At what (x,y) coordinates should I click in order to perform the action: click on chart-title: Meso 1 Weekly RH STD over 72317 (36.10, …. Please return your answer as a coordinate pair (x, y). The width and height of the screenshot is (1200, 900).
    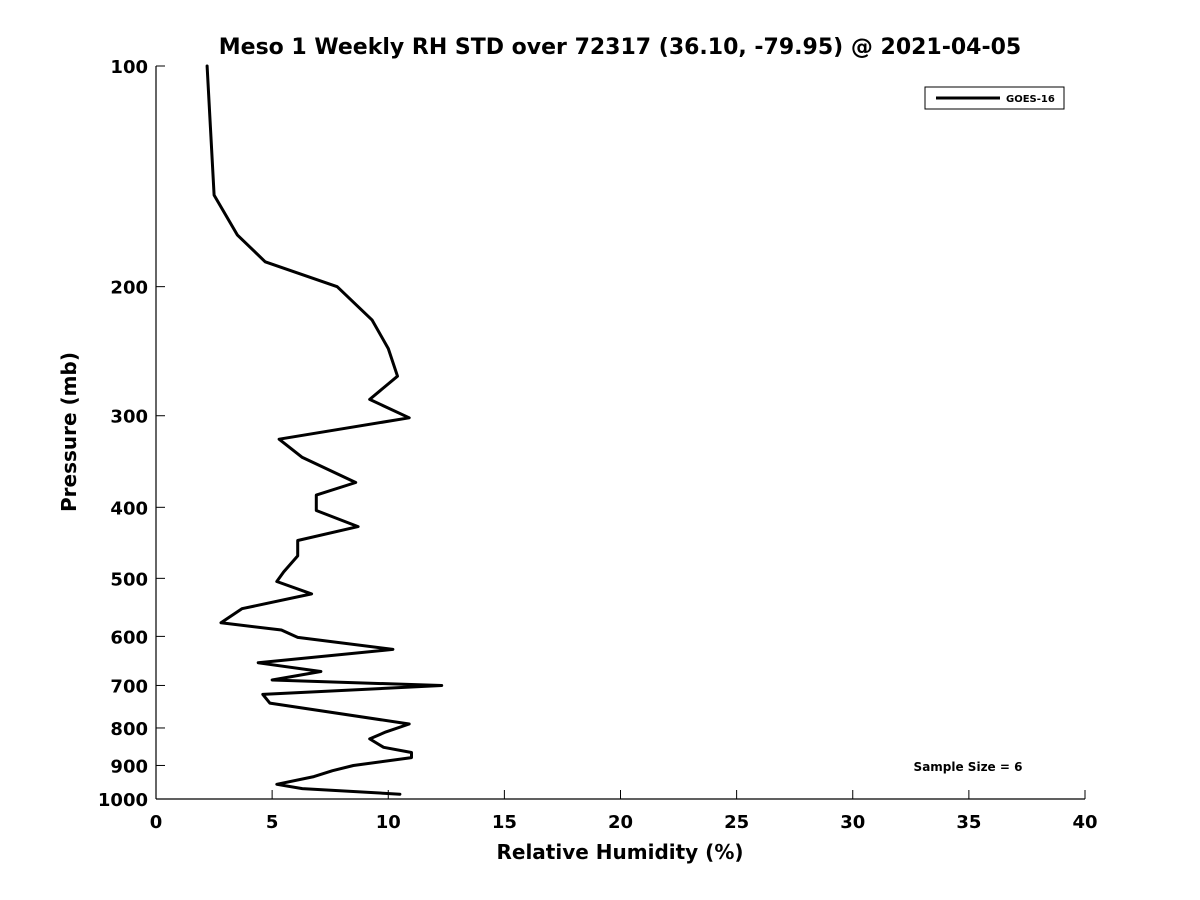
    Looking at the image, I should click on (620, 47).